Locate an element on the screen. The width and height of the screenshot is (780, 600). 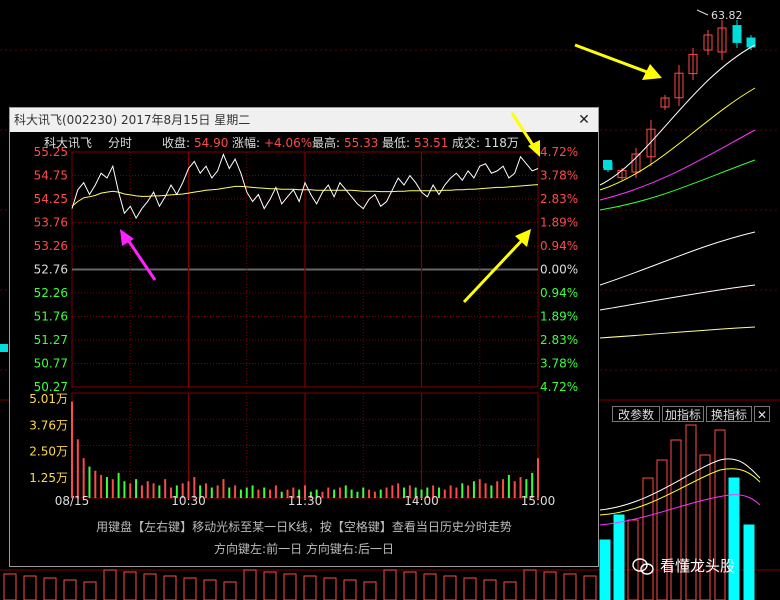
watermark-text: 看懂龙头股 is located at coordinates (698, 566).